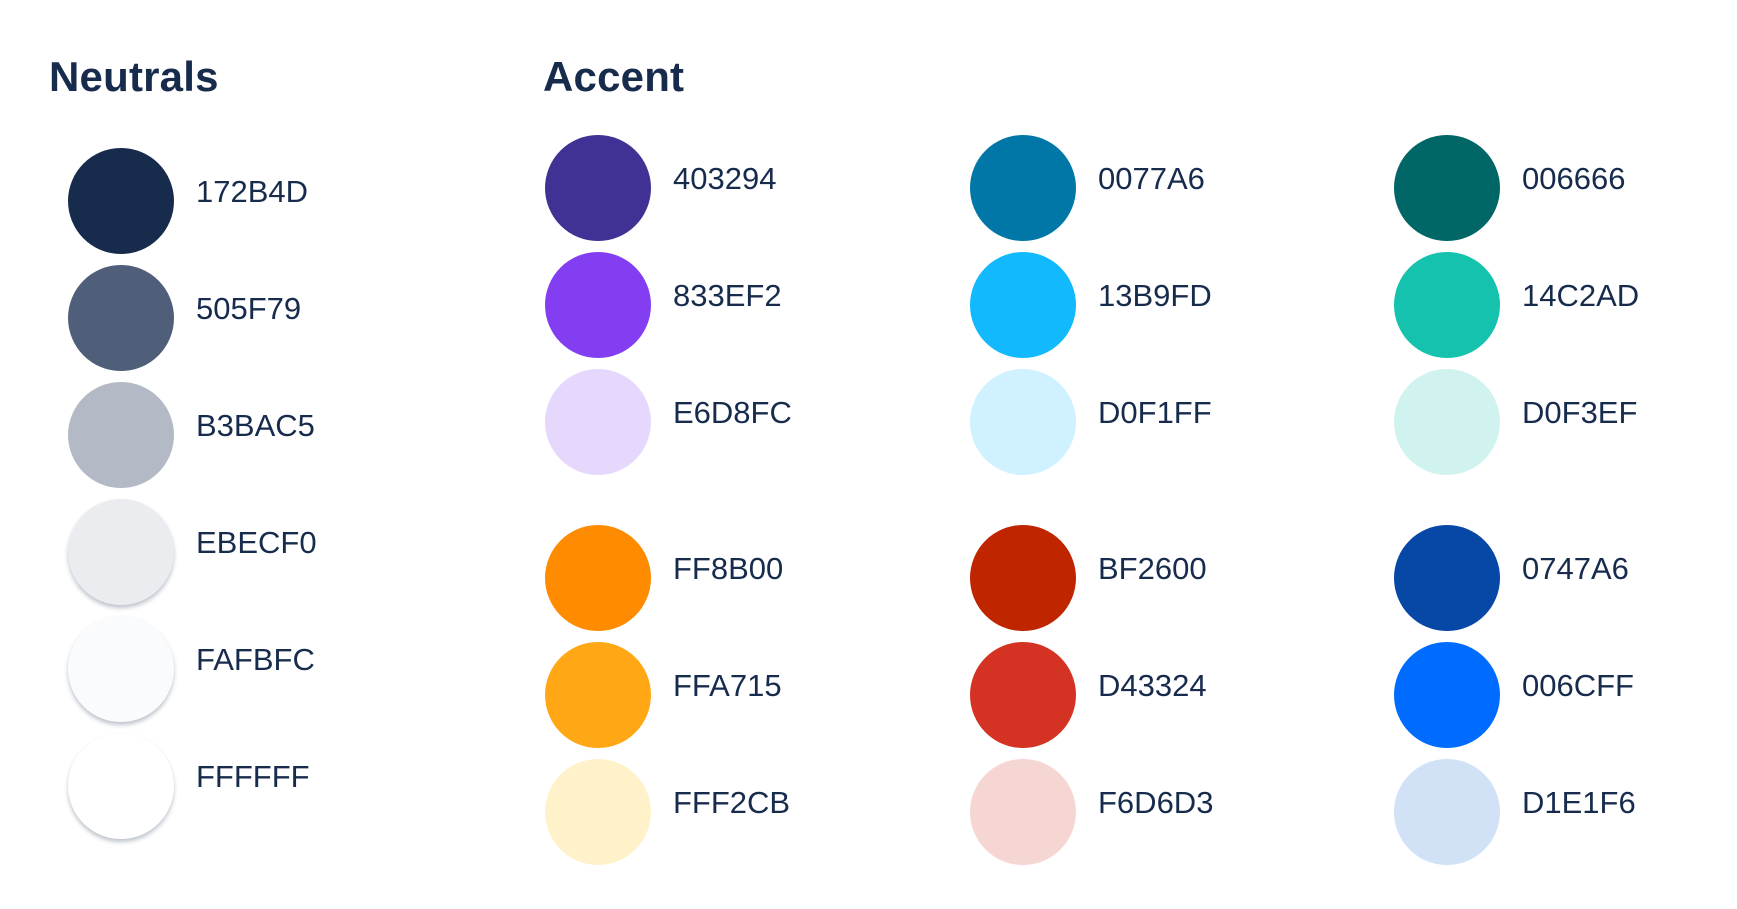 Image resolution: width=1737 pixels, height=909 pixels. What do you see at coordinates (252, 192) in the screenshot?
I see `hex-label: 172B4D` at bounding box center [252, 192].